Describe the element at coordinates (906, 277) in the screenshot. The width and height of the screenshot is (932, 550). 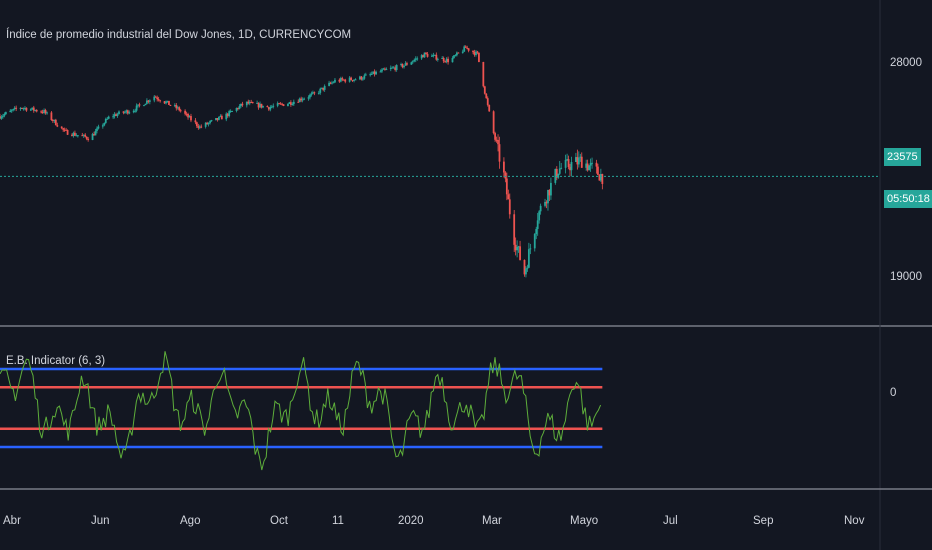
I see `price-tick-19000: 19000` at that location.